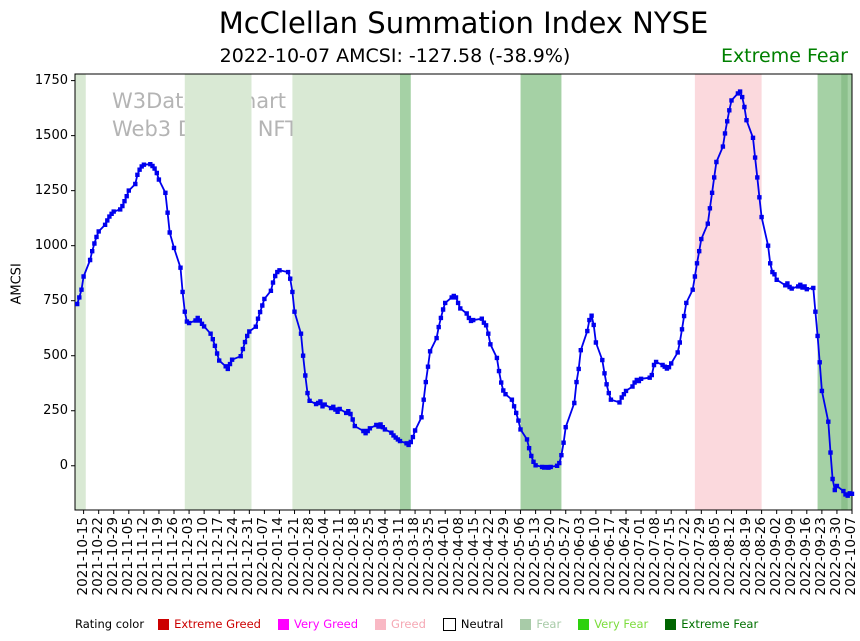 The image size is (860, 641). What do you see at coordinates (640, 556) in the screenshot?
I see `x-tick-label: 2022-07-01` at bounding box center [640, 556].